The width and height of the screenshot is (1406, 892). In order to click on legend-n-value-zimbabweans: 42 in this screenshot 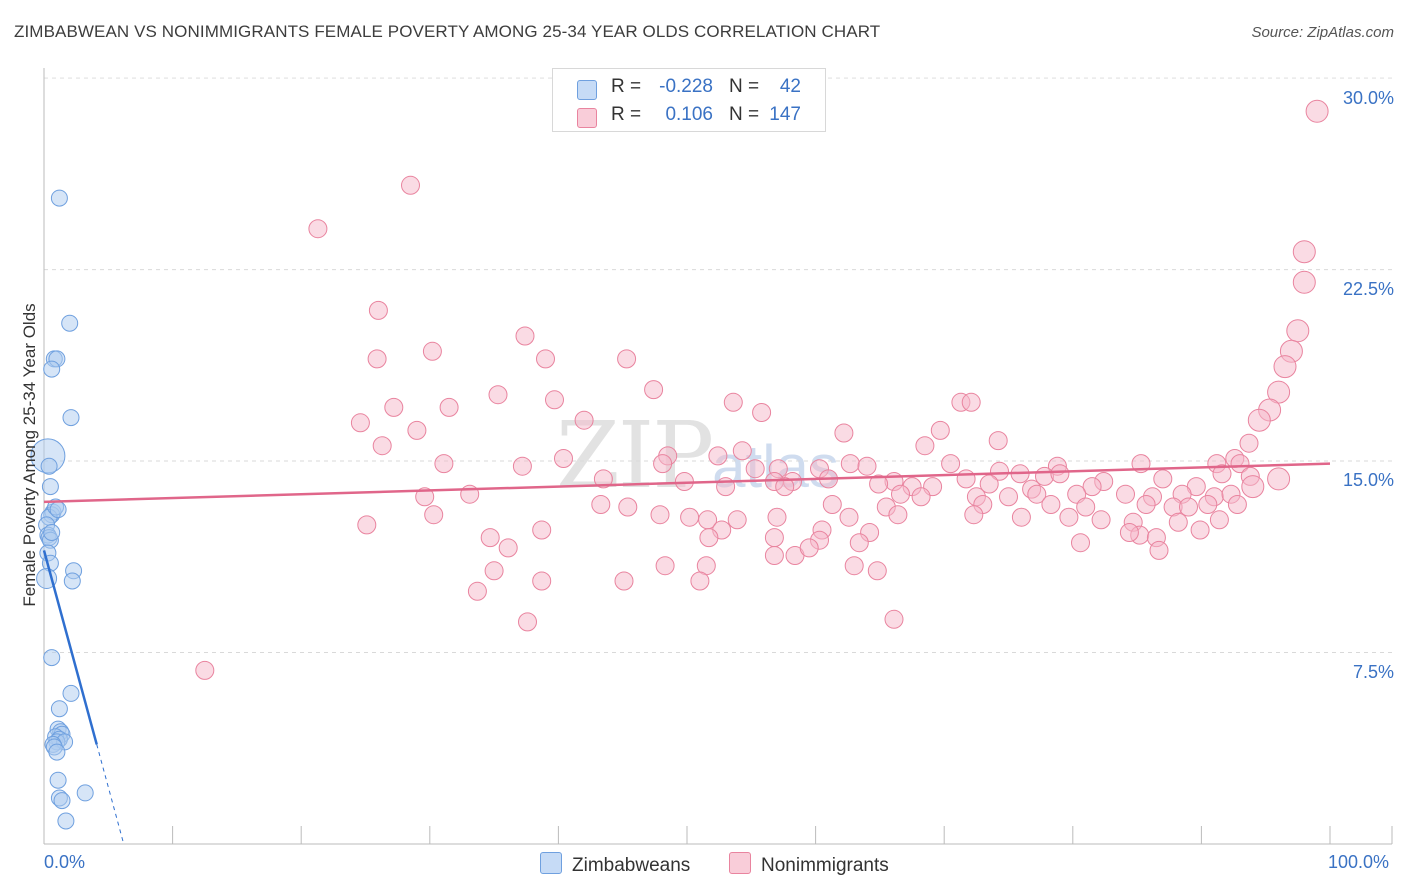, I will do `click(790, 86)`.